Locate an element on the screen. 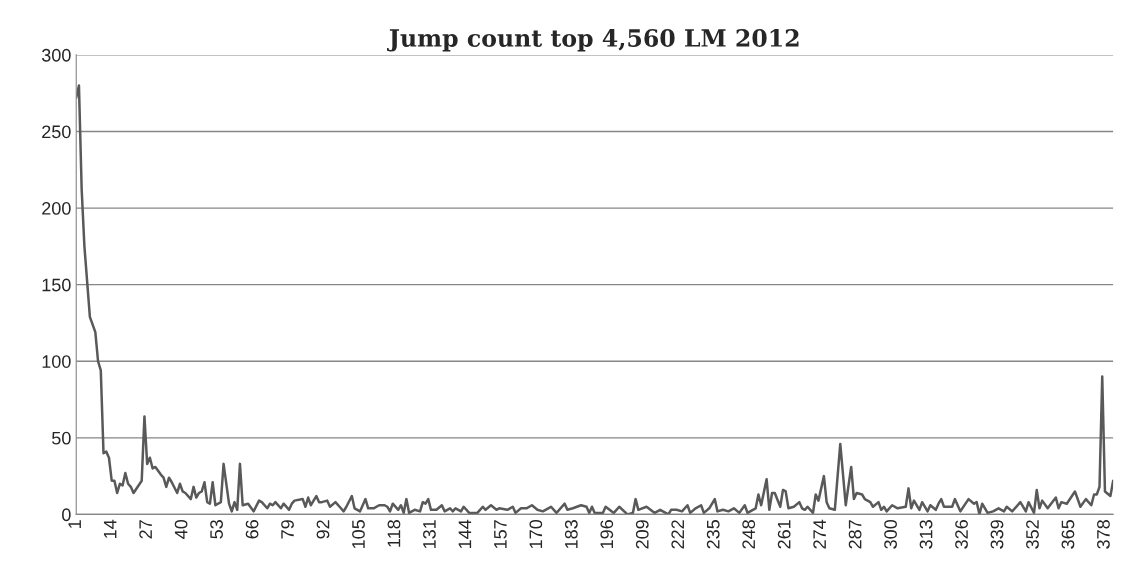 The height and width of the screenshot is (578, 1121). x-tick-label: 157 is located at coordinates (500, 534).